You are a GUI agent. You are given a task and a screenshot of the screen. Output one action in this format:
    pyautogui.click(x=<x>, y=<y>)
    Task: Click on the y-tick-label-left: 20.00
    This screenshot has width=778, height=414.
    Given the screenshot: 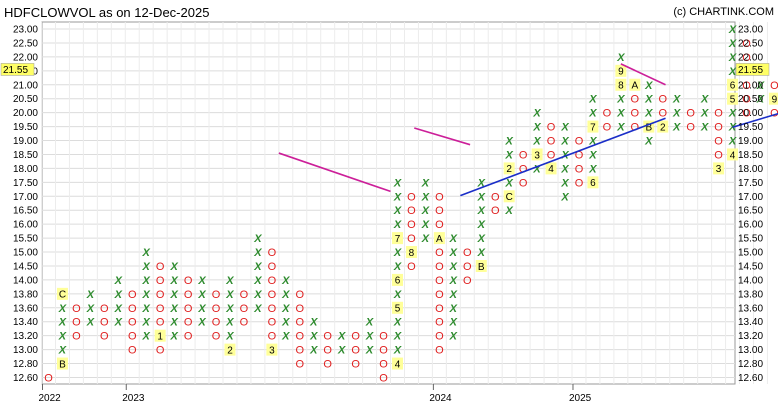 What is the action you would take?
    pyautogui.click(x=25, y=113)
    